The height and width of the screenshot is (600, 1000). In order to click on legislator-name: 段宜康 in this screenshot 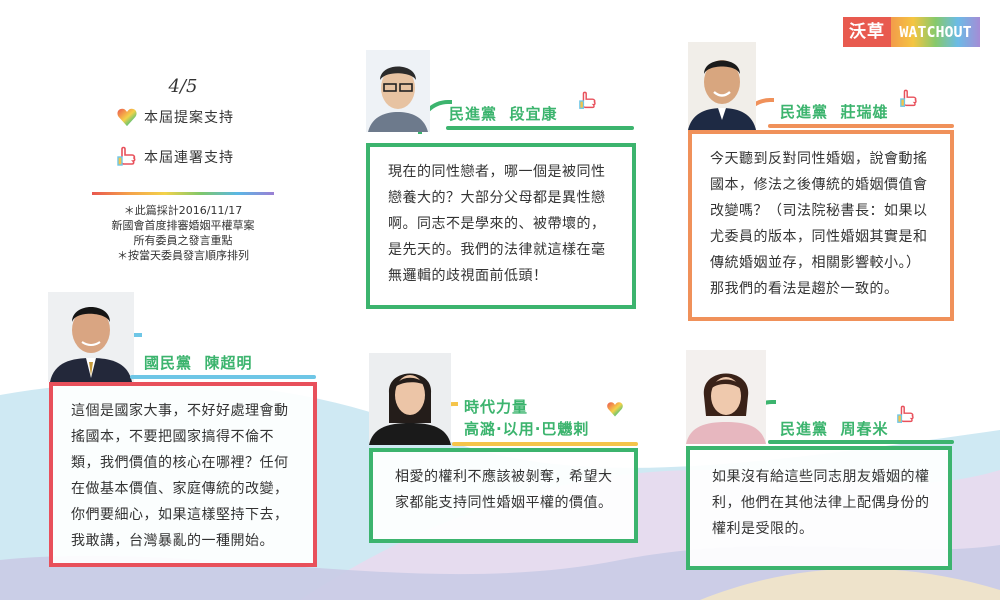, I will do `click(533, 114)`.